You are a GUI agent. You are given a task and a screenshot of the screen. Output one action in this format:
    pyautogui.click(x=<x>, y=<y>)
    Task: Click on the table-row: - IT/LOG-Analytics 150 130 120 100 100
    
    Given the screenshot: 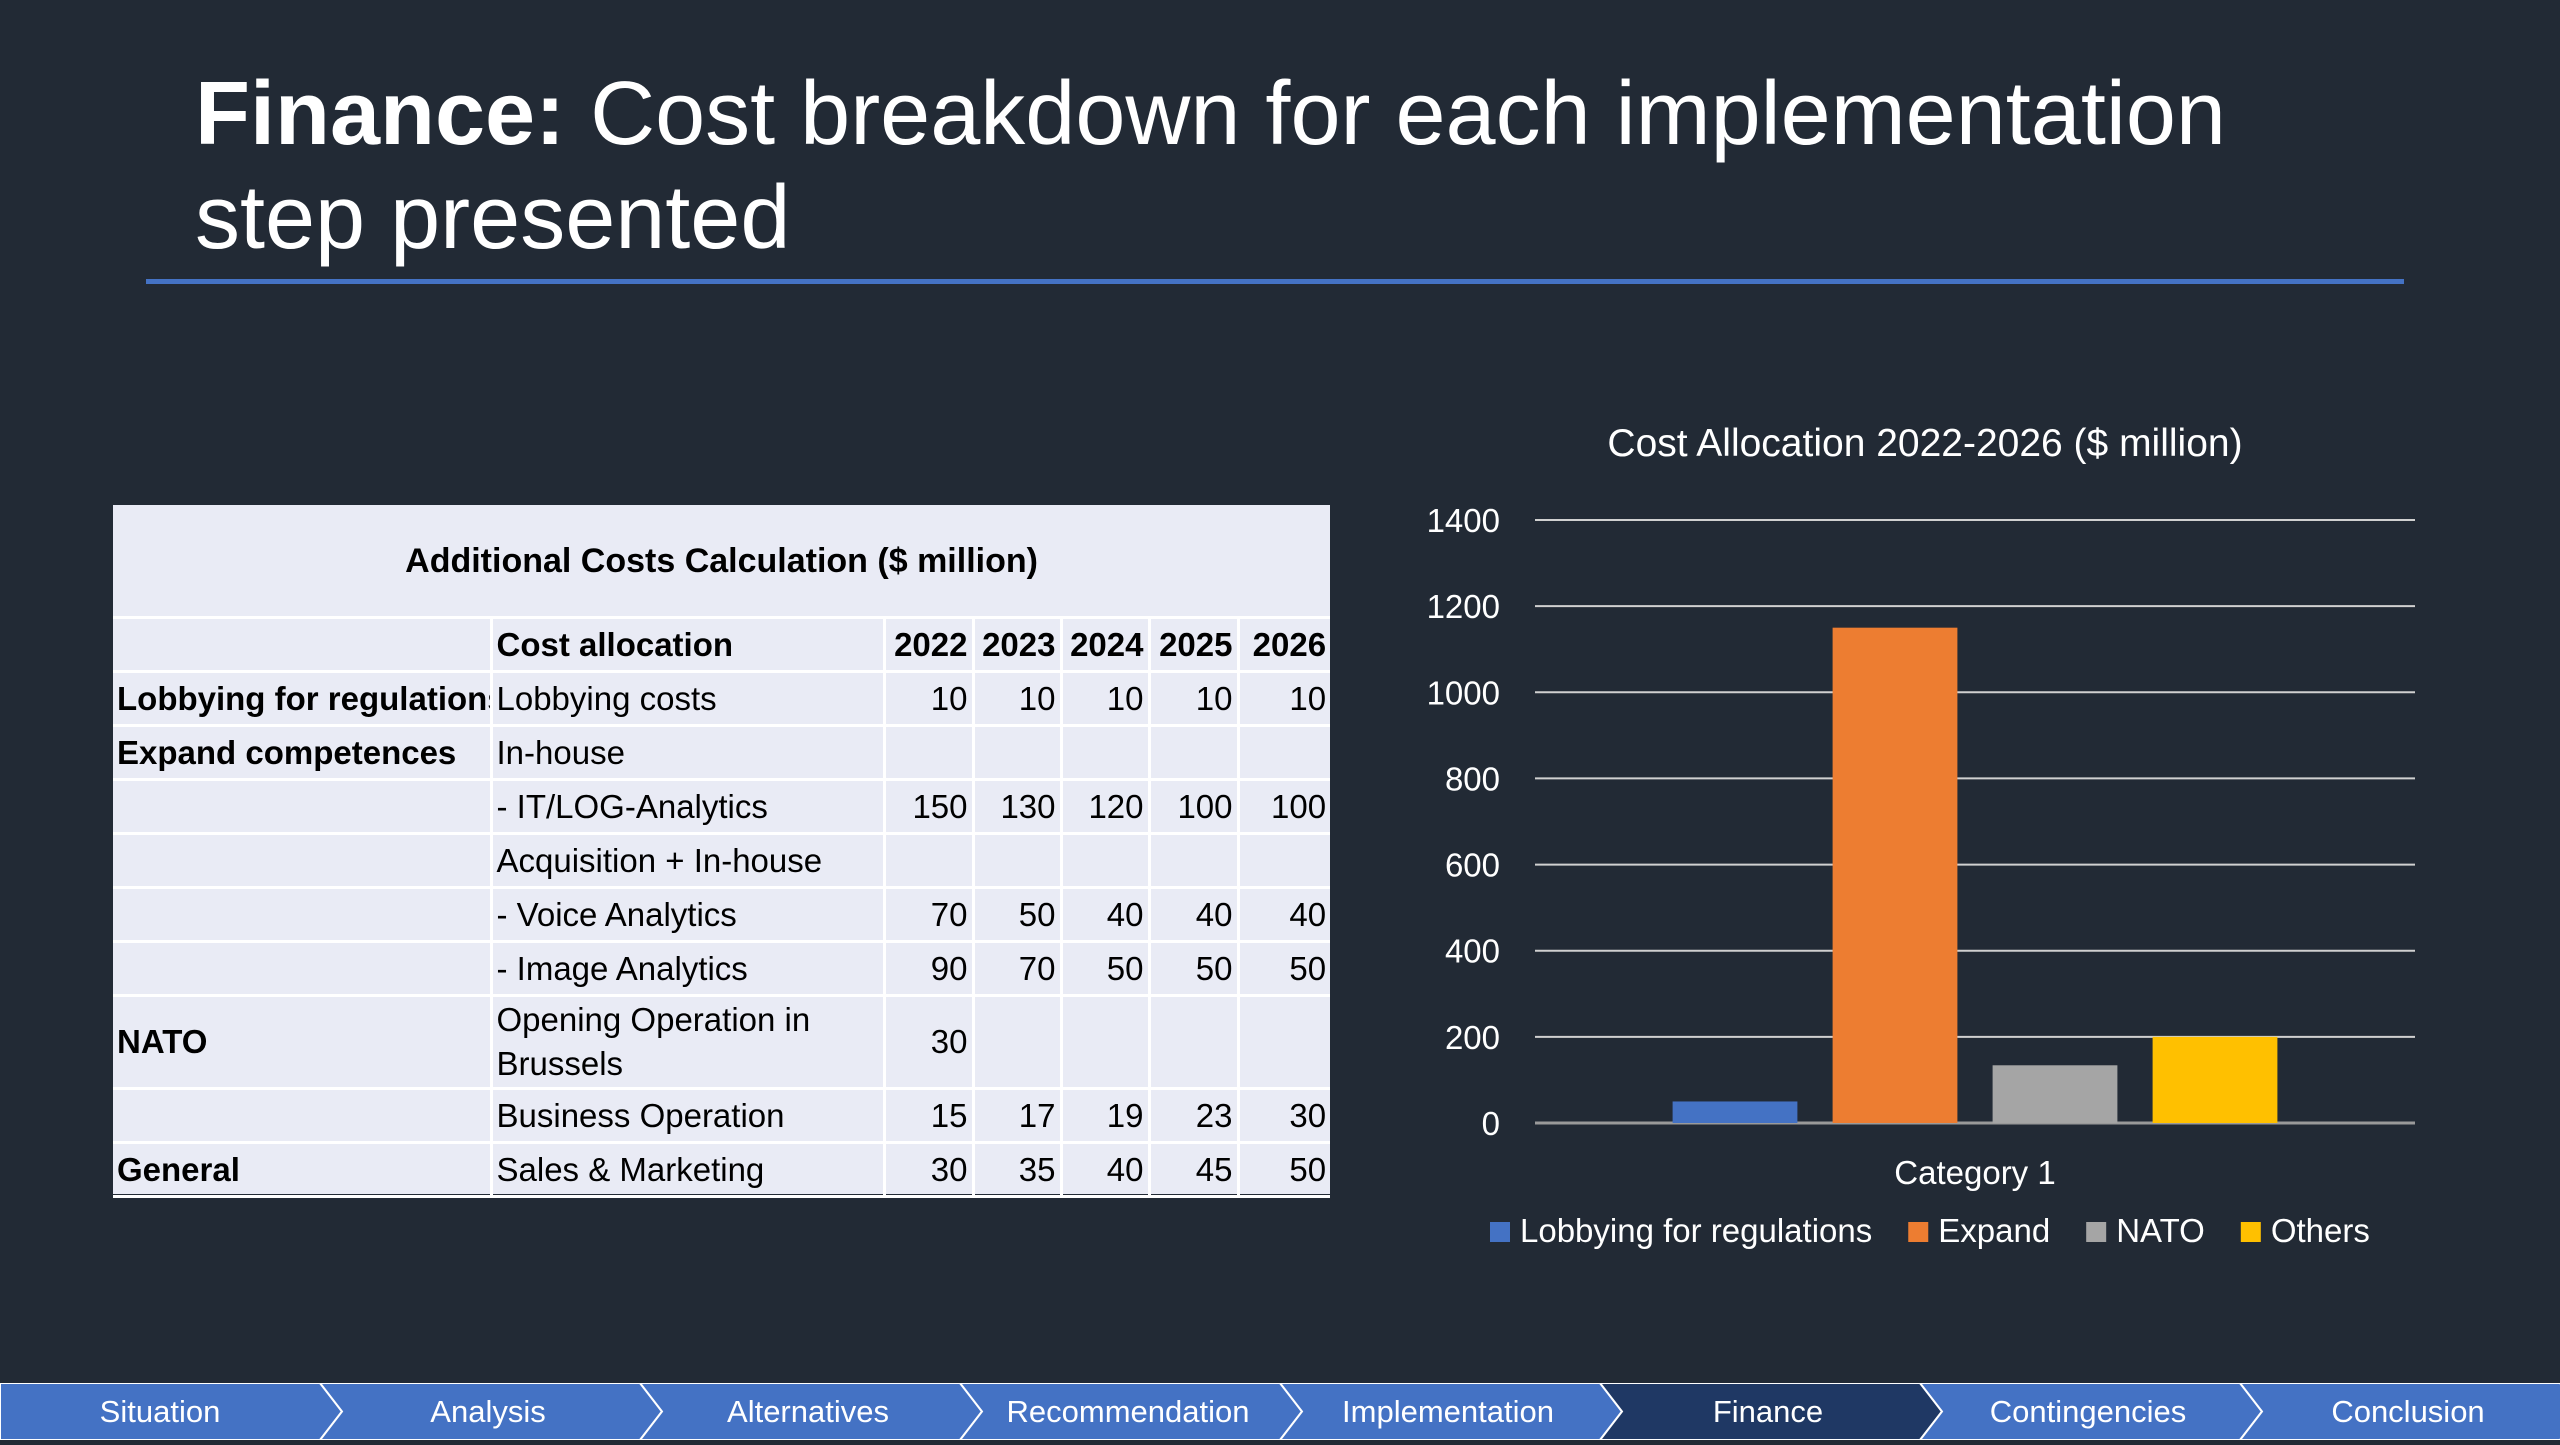 What is the action you would take?
    pyautogui.click(x=722, y=807)
    